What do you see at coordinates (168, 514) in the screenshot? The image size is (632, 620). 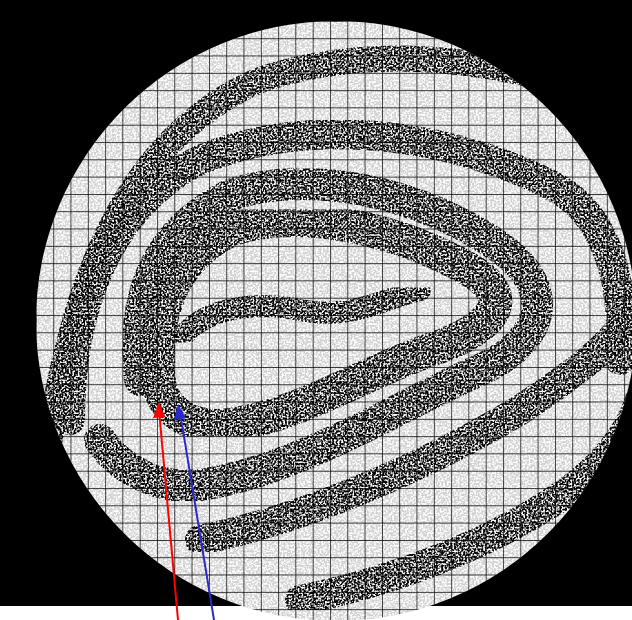 I see `red-arrow-shaft` at bounding box center [168, 514].